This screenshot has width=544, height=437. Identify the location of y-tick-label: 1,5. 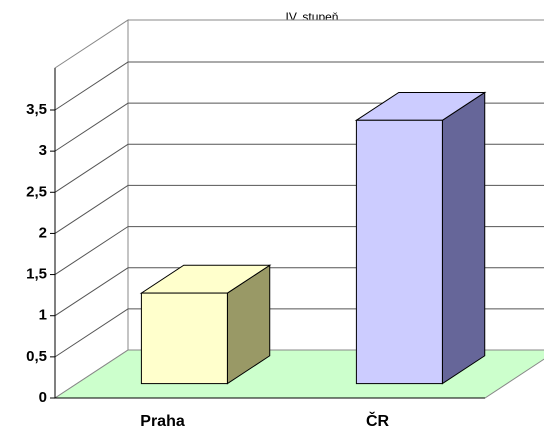
(36, 274).